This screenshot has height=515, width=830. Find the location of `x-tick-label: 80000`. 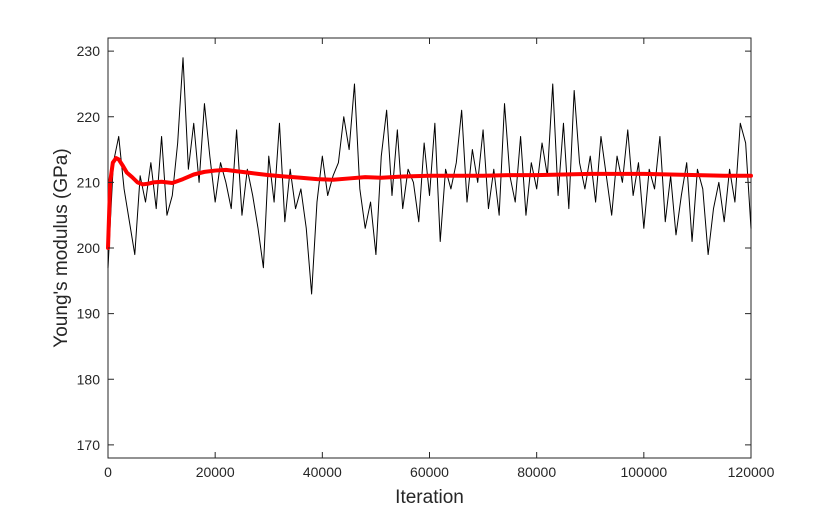

x-tick-label: 80000 is located at coordinates (536, 472).